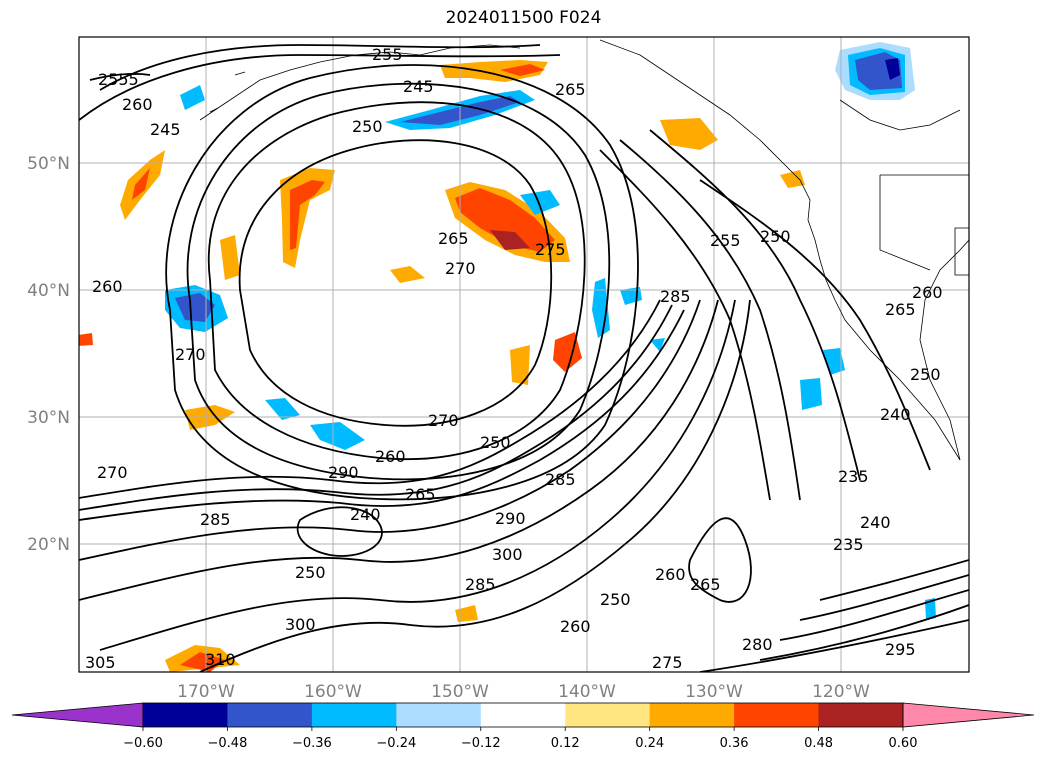 Image resolution: width=1047 pixels, height=765 pixels. What do you see at coordinates (48, 164) in the screenshot?
I see `lat-label: 50°N` at bounding box center [48, 164].